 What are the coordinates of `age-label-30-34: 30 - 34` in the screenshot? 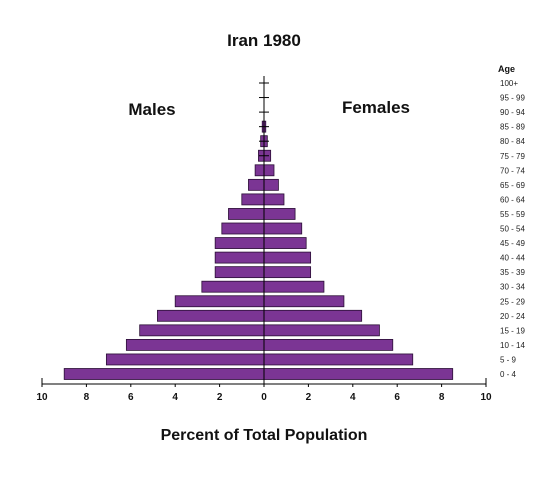 It's located at (512, 287).